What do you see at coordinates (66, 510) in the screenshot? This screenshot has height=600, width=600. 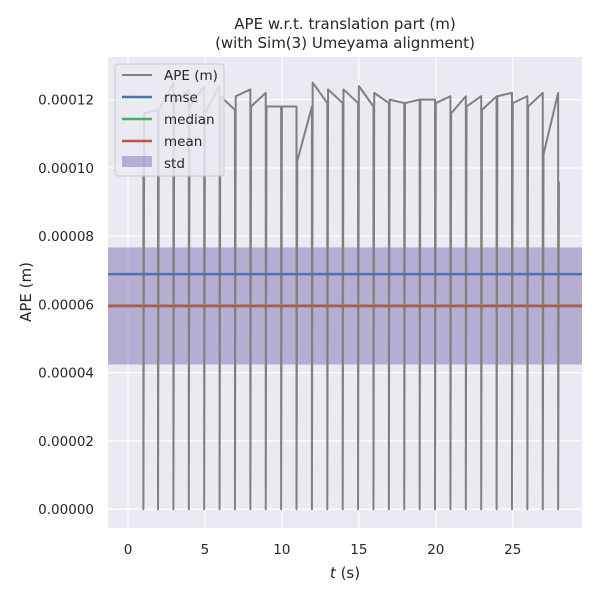 I see `y-tick-label: 0.00000` at bounding box center [66, 510].